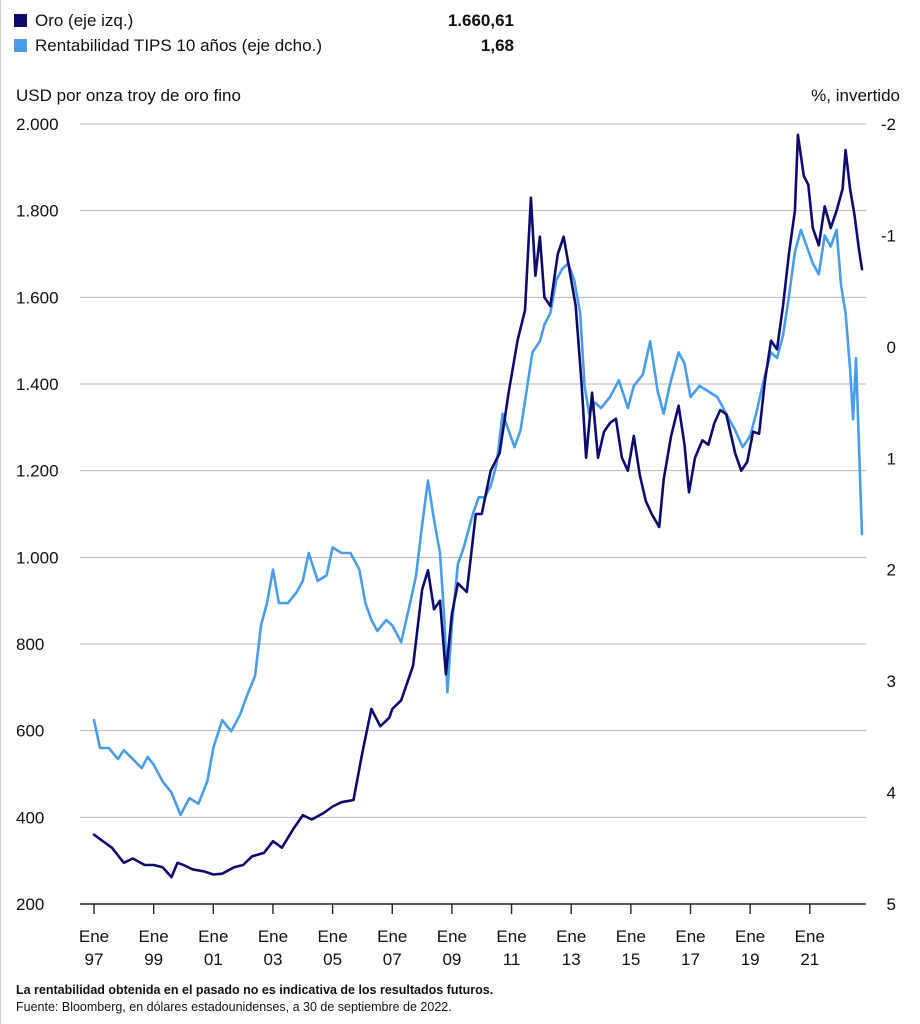 This screenshot has height=1024, width=920. I want to click on x-tick-label-year: 05, so click(332, 959).